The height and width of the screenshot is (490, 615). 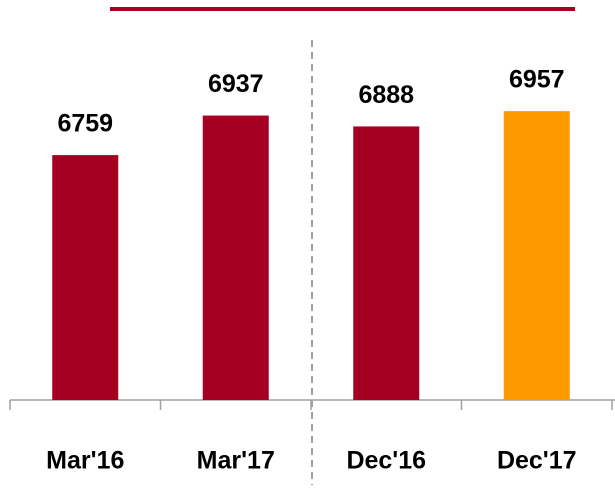 What do you see at coordinates (537, 461) in the screenshot?
I see `x-tick-label: Dec'17` at bounding box center [537, 461].